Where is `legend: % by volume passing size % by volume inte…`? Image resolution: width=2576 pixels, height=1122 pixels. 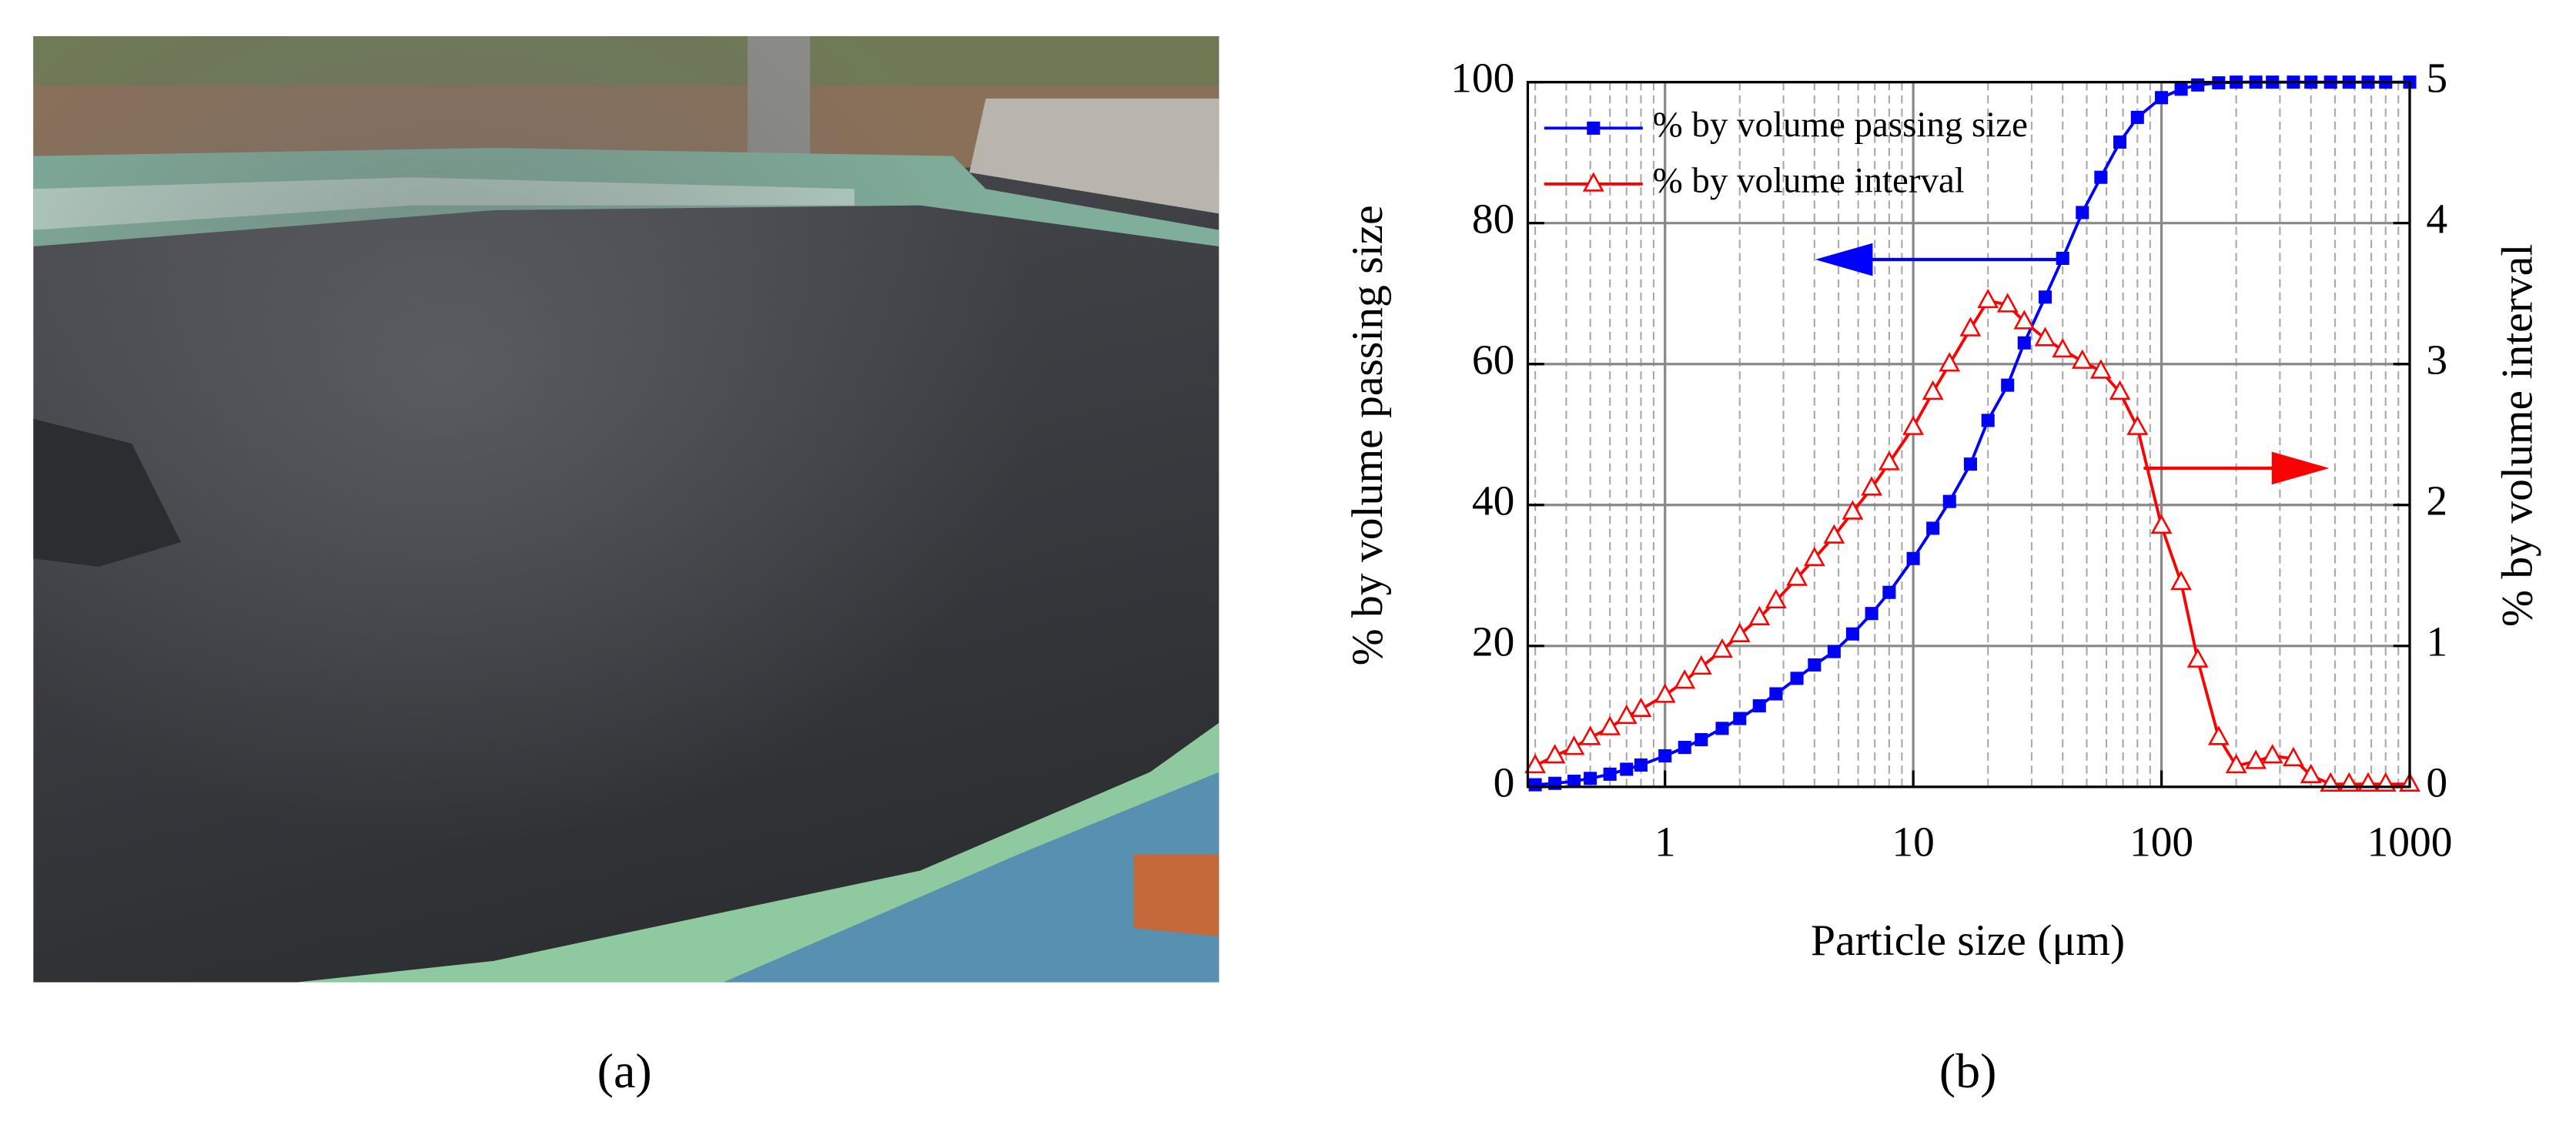
legend: % by volume passing size % by volume inte… is located at coordinates (1786, 153).